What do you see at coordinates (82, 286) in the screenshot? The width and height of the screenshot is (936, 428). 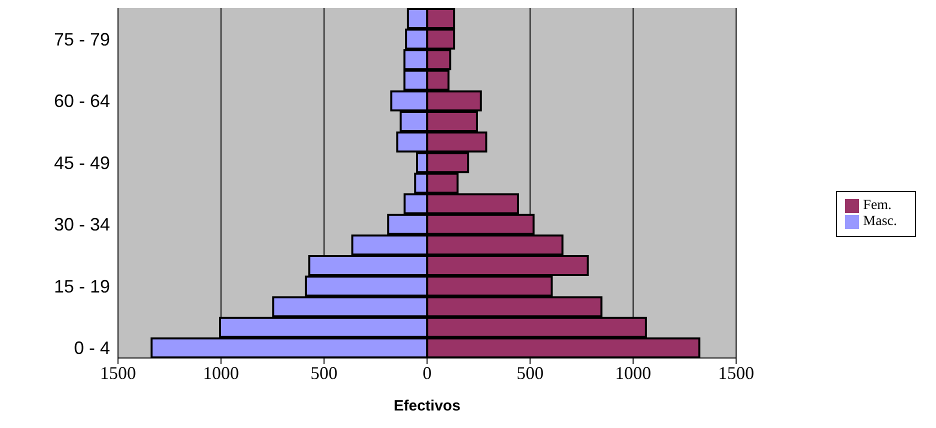 I see `y-tick-label: 15 - 19` at bounding box center [82, 286].